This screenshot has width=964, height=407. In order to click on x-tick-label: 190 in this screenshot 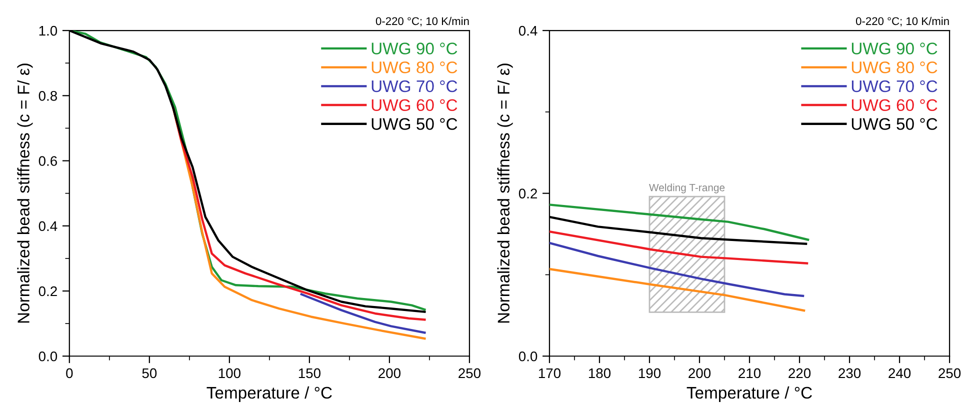, I will do `click(649, 373)`.